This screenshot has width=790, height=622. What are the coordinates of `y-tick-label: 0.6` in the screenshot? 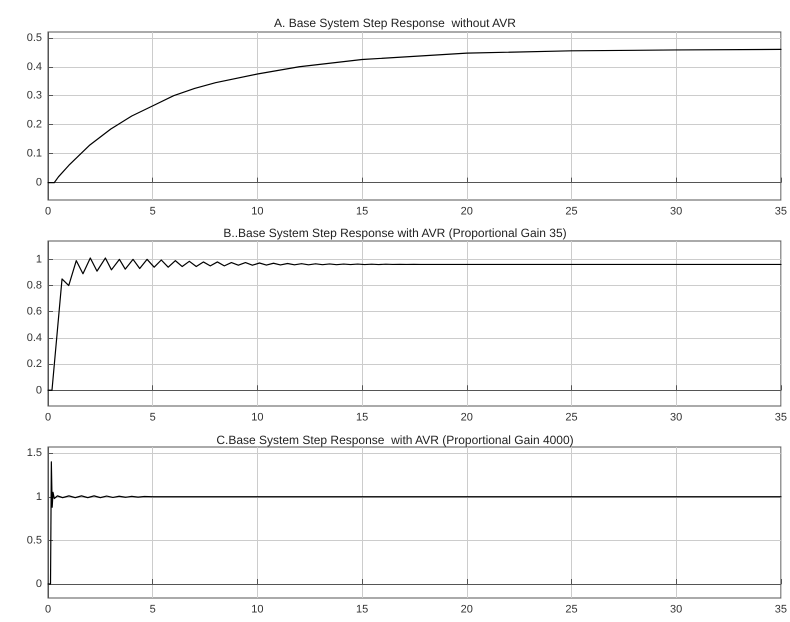 It's located at (34, 312).